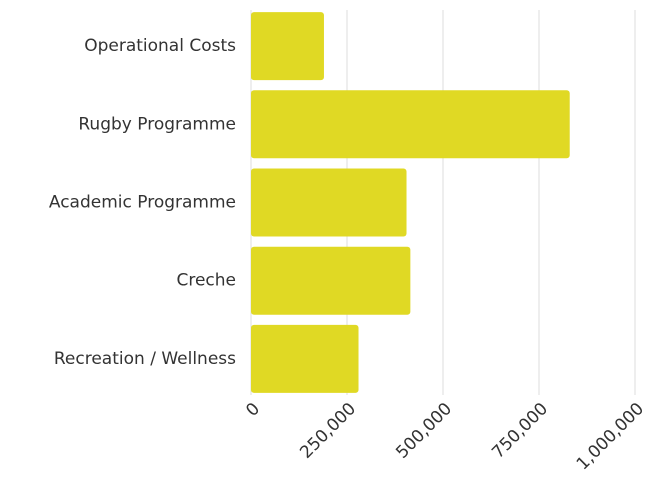  Describe the element at coordinates (160, 46) in the screenshot. I see `y-tick-label: Operational Costs` at that location.